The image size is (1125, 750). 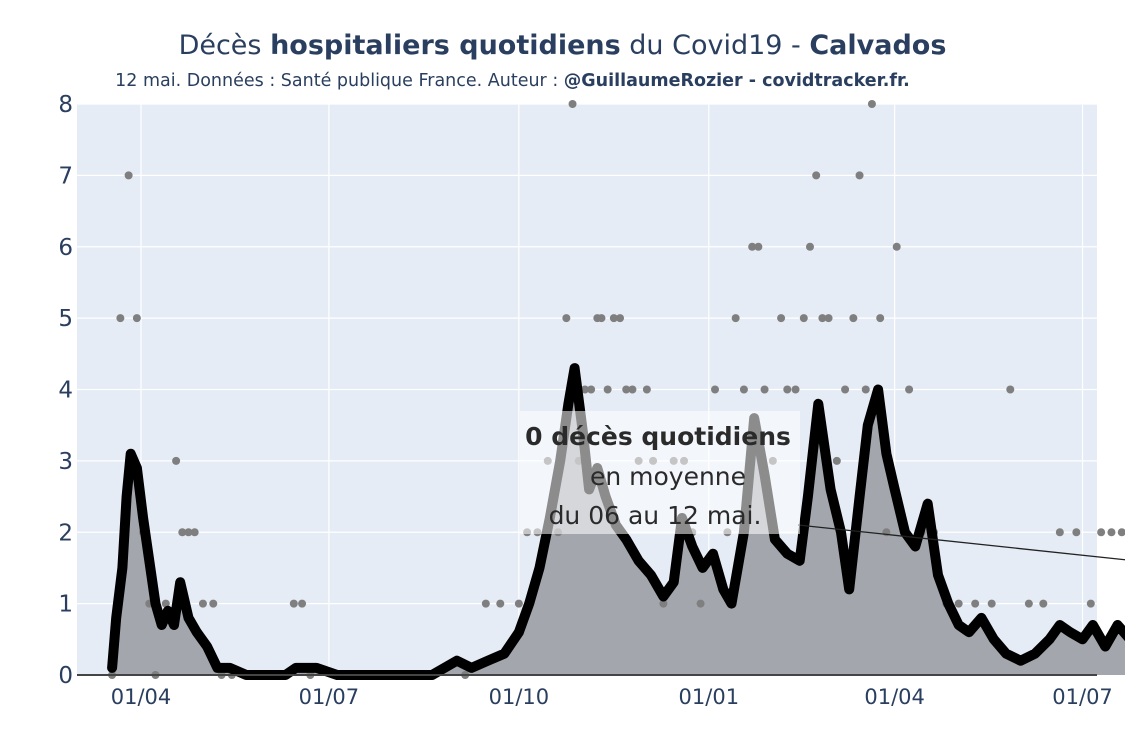 What do you see at coordinates (65, 176) in the screenshot?
I see `y-tick-label: 7` at bounding box center [65, 176].